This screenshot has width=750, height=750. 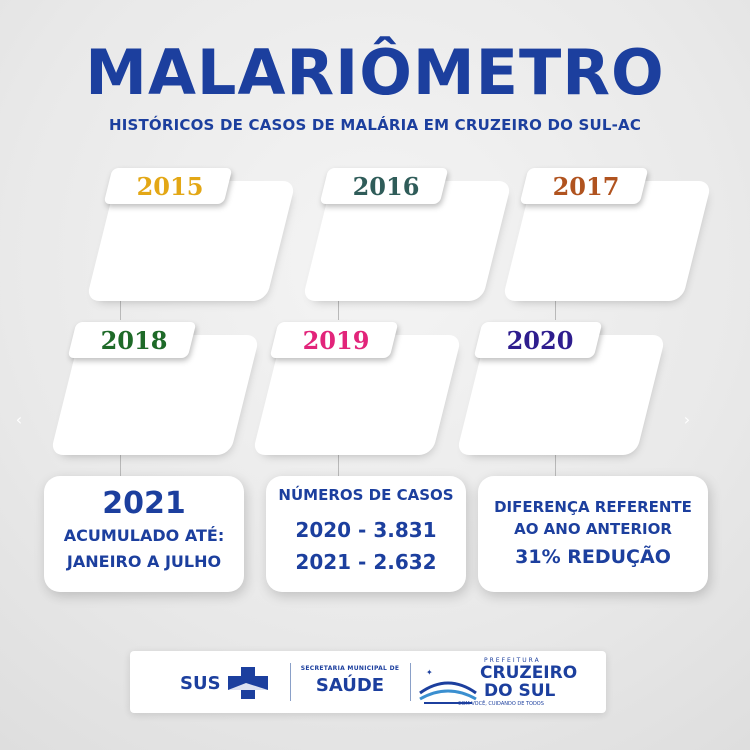 What do you see at coordinates (410, 246) in the screenshot?
I see `cases-value: 19.027` at bounding box center [410, 246].